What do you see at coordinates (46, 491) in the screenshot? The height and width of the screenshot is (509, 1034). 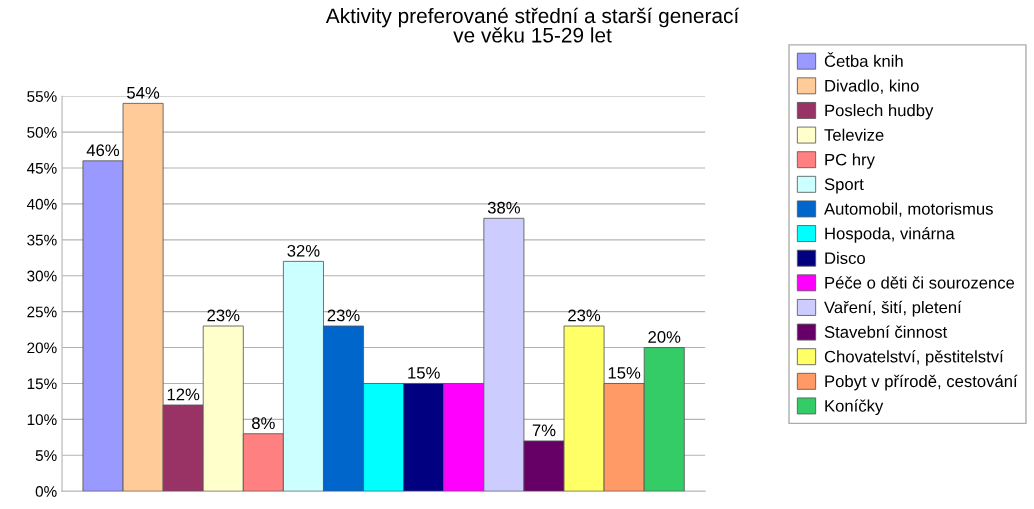 I see `y-tick-label: 0%` at bounding box center [46, 491].